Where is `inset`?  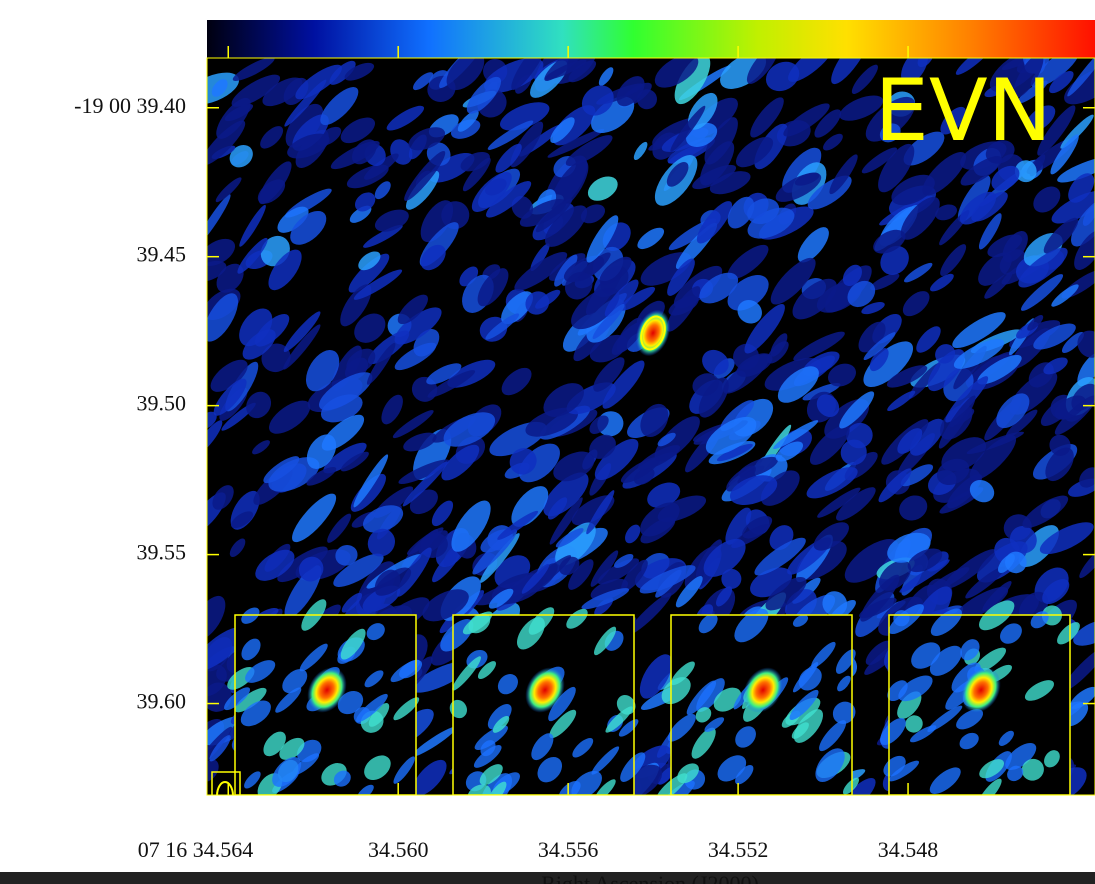 inset is located at coordinates (323, 697).